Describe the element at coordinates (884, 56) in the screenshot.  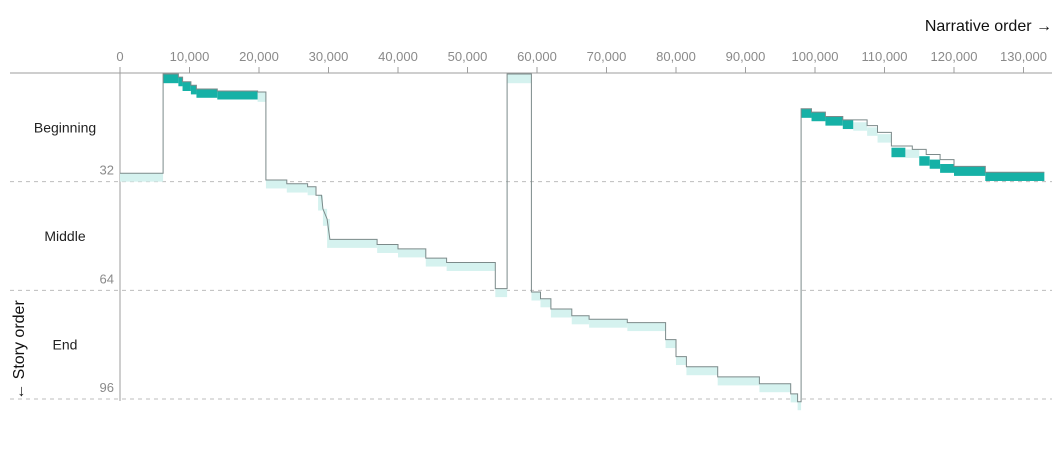
I see `x-tick-label: 110,000` at that location.